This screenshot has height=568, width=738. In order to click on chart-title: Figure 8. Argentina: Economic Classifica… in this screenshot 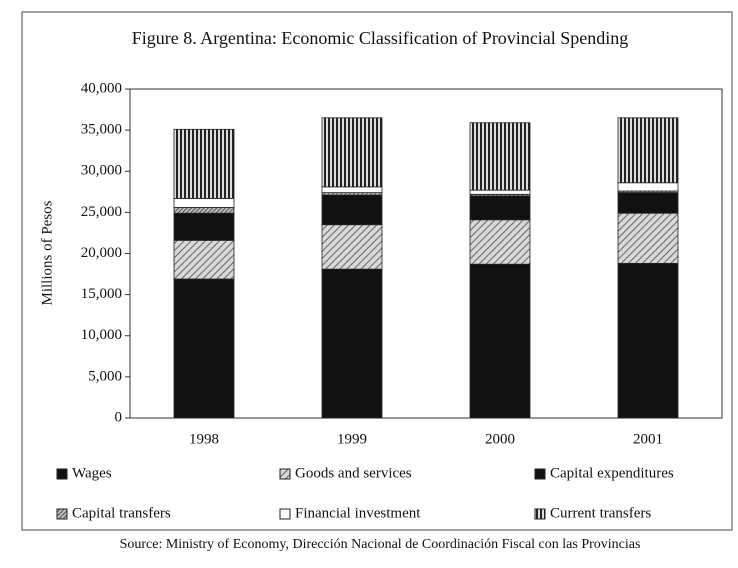, I will do `click(380, 38)`.